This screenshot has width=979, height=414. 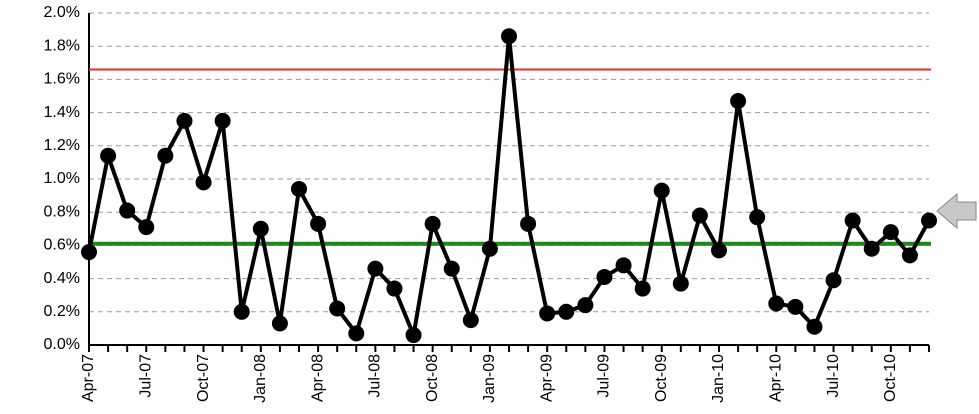 I want to click on x-tick-label: Jan-08, so click(x=260, y=378).